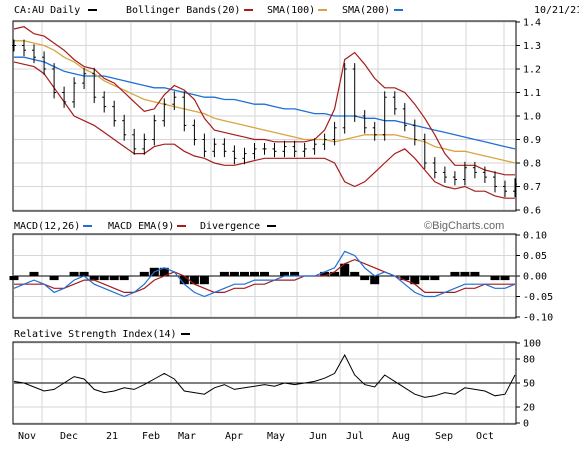 The image size is (579, 449). Describe the element at coordinates (69, 436) in the screenshot. I see `x-tick-label: Dec` at that location.